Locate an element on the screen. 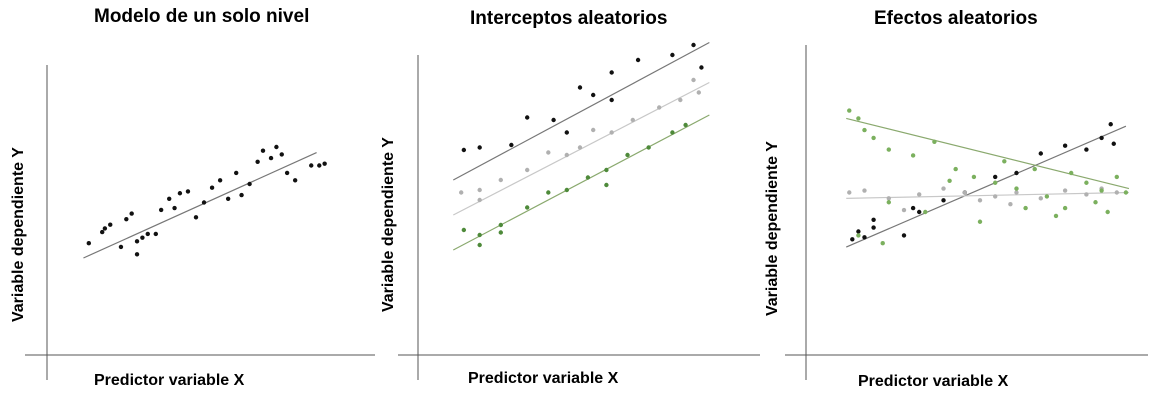 The height and width of the screenshot is (398, 1150). panel-1-ylabel: Variable dependiente Y is located at coordinates (18, 234).